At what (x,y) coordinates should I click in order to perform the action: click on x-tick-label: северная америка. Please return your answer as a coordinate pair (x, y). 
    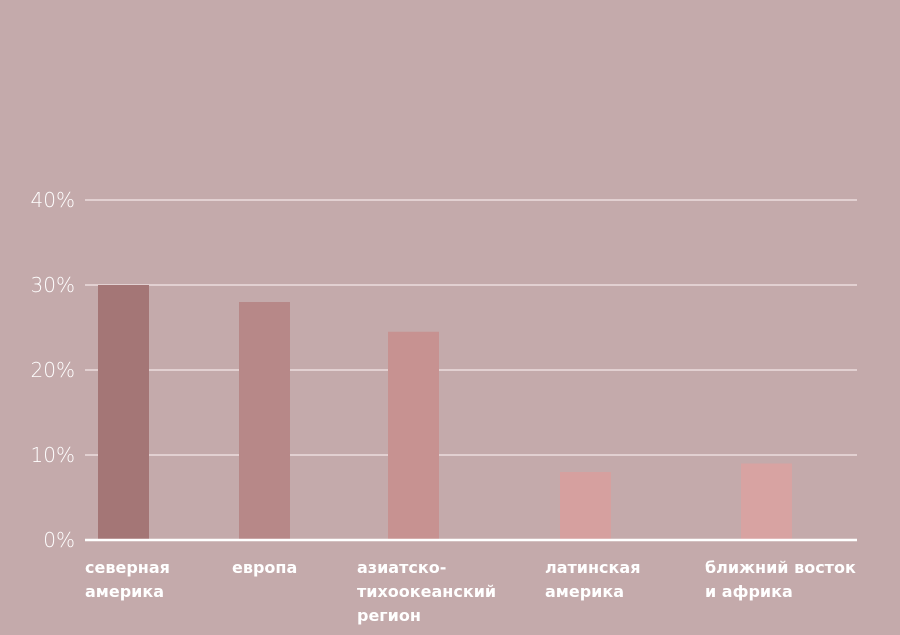
    Looking at the image, I should click on (127, 579).